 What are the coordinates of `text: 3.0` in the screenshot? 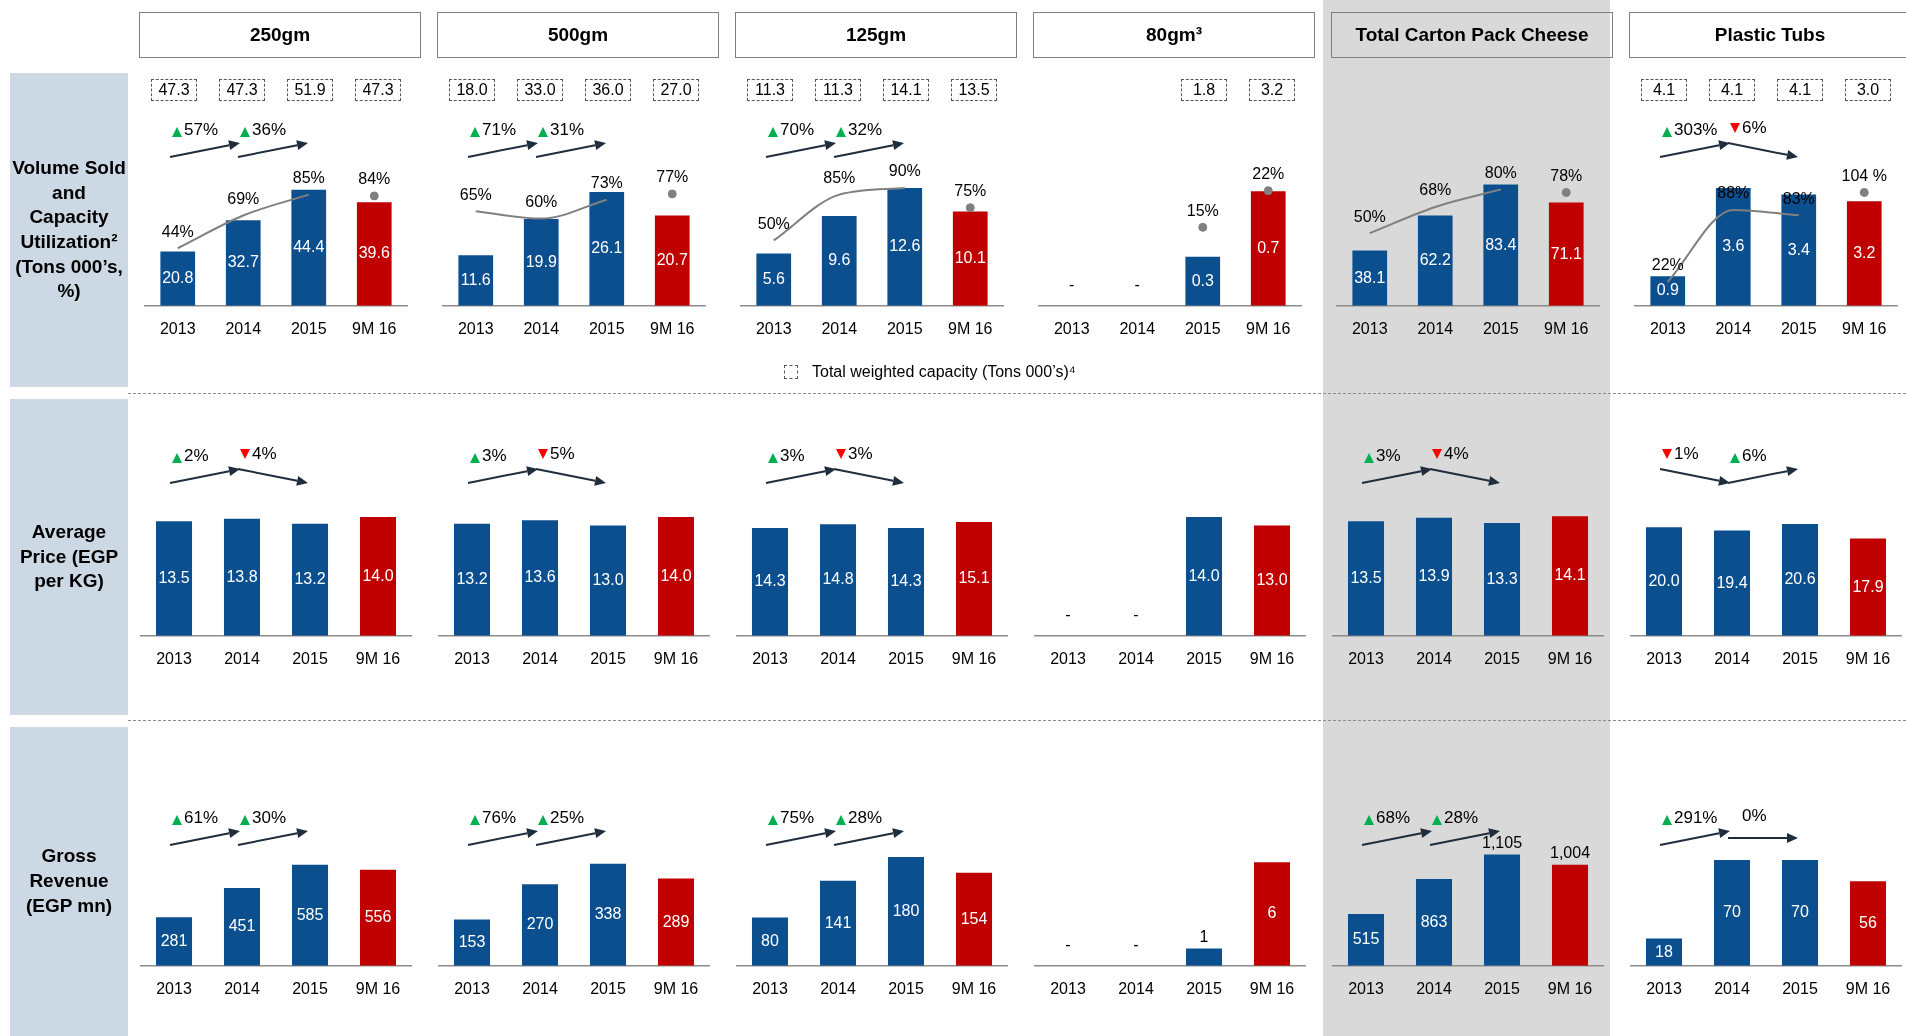 It's located at (1868, 90).